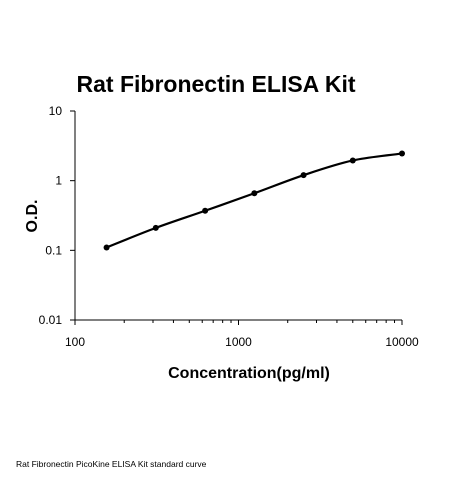 The width and height of the screenshot is (451, 480). I want to click on x-tick-label: 1000, so click(238, 342).